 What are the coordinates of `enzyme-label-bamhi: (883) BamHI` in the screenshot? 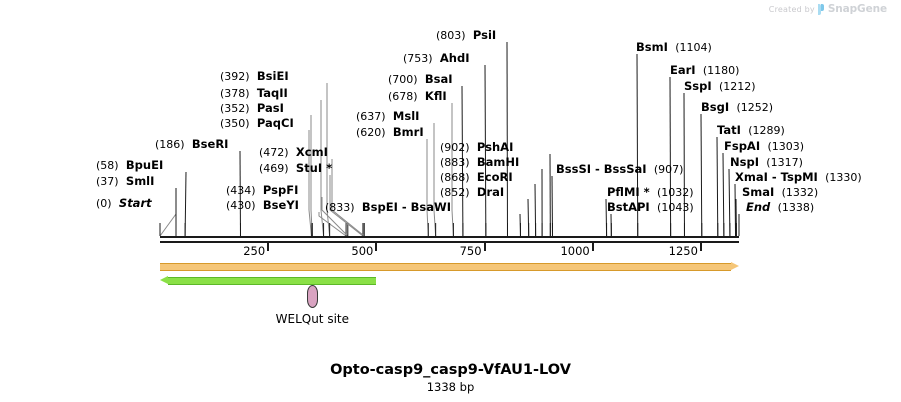 It's located at (480, 162).